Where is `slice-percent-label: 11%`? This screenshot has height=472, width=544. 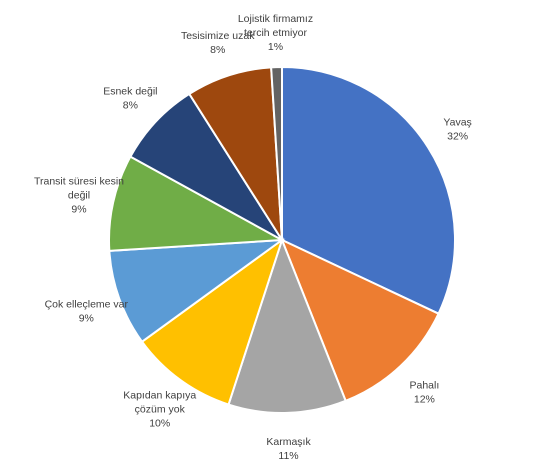
slice-percent-label: 11% is located at coordinates (288, 456).